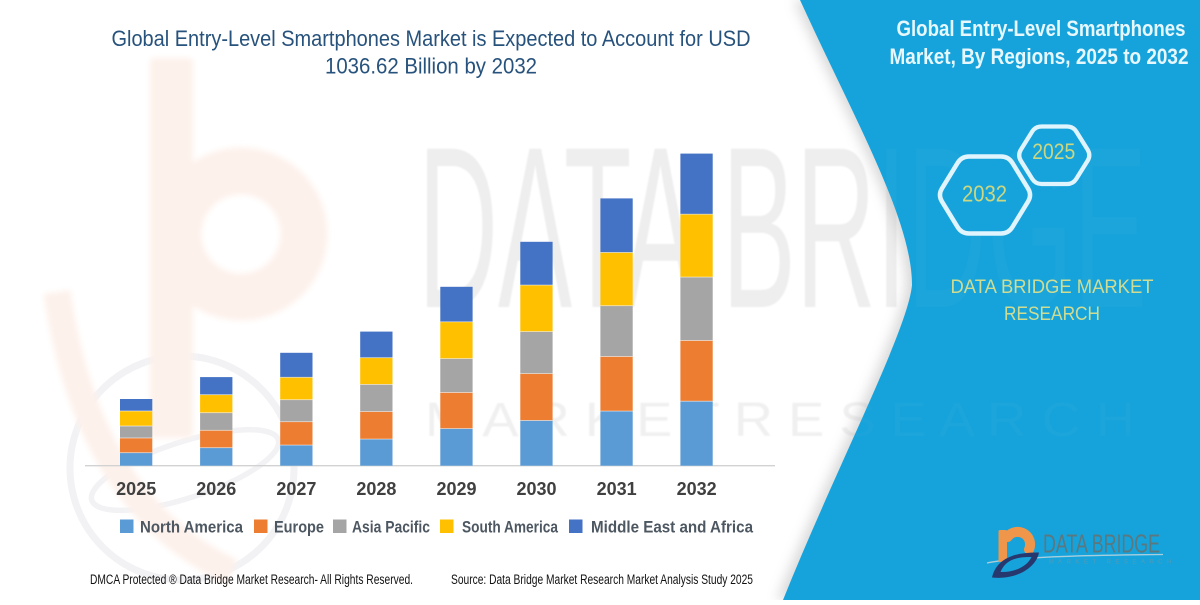 This screenshot has height=605, width=1200. Describe the element at coordinates (296, 489) in the screenshot. I see `svg-text: 2027` at that location.